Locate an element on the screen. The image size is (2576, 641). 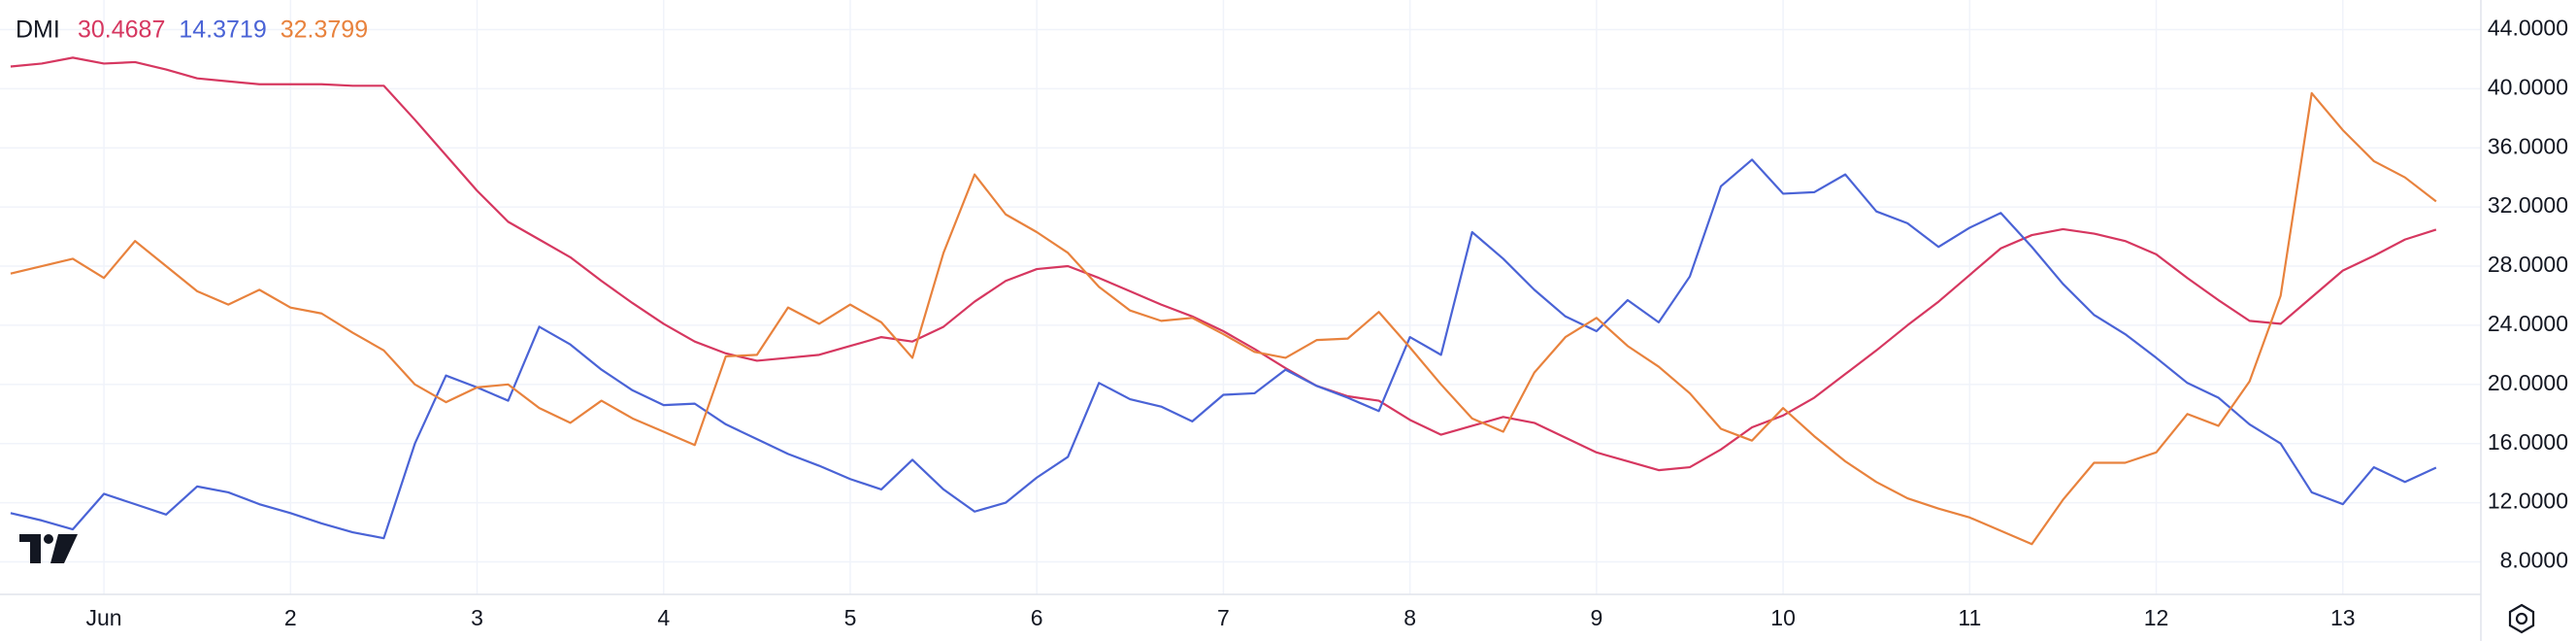
x-tick-label: 10 is located at coordinates (1783, 617).